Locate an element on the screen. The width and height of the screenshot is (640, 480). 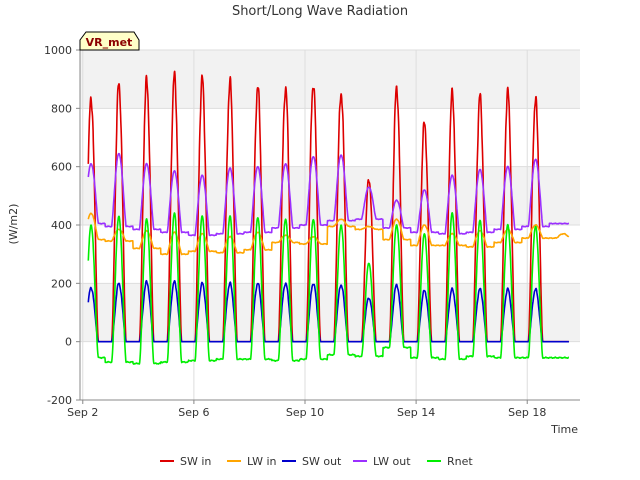
x-tick-label: Sep 14 is located at coordinates (416, 412).